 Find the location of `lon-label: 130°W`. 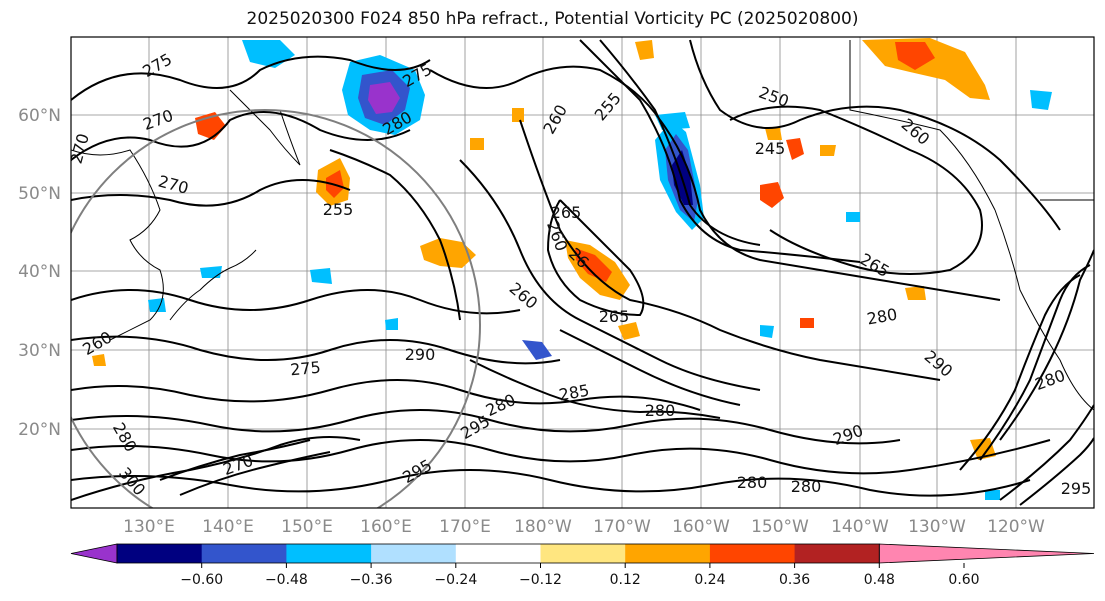

lon-label: 130°W is located at coordinates (937, 527).